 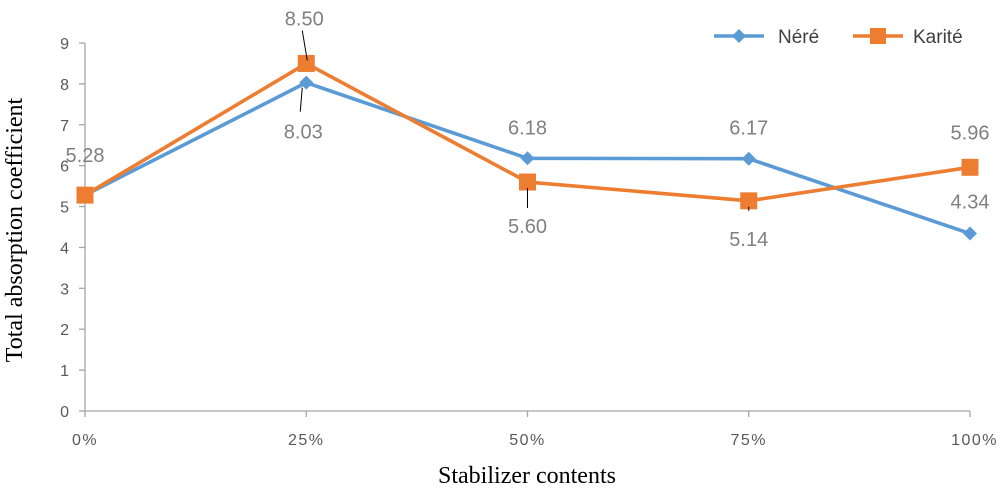 What do you see at coordinates (64, 208) in the screenshot?
I see `y-tick-label: 5` at bounding box center [64, 208].